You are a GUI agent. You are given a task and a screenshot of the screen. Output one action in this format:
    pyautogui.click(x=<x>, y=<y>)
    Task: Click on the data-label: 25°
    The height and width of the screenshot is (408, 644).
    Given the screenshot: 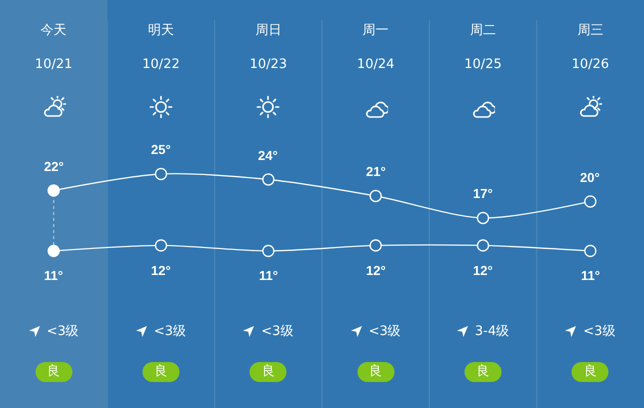 What is the action you would take?
    pyautogui.click(x=161, y=149)
    